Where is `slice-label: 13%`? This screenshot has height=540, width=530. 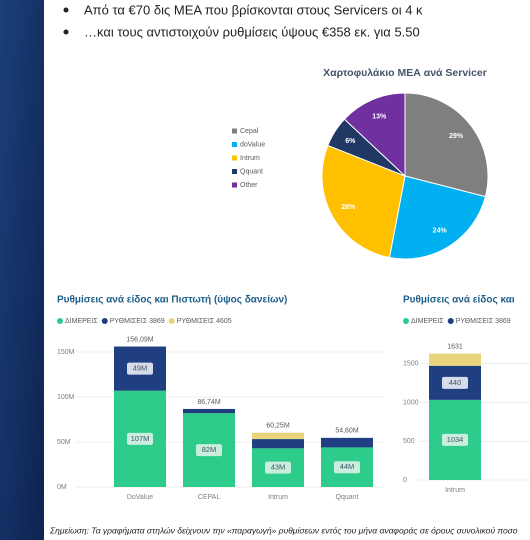 slice-label: 13% is located at coordinates (379, 116).